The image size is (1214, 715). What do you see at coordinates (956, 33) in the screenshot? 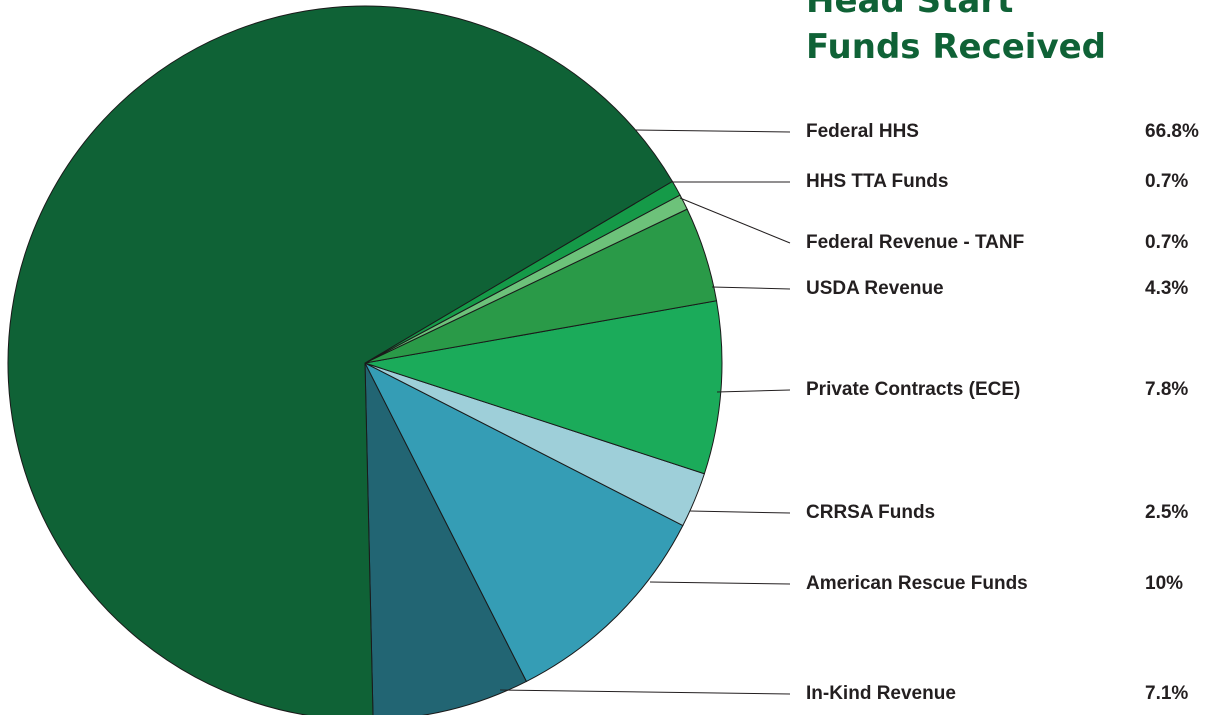
I see `chart-title: Head Start Funds Received` at bounding box center [956, 33].